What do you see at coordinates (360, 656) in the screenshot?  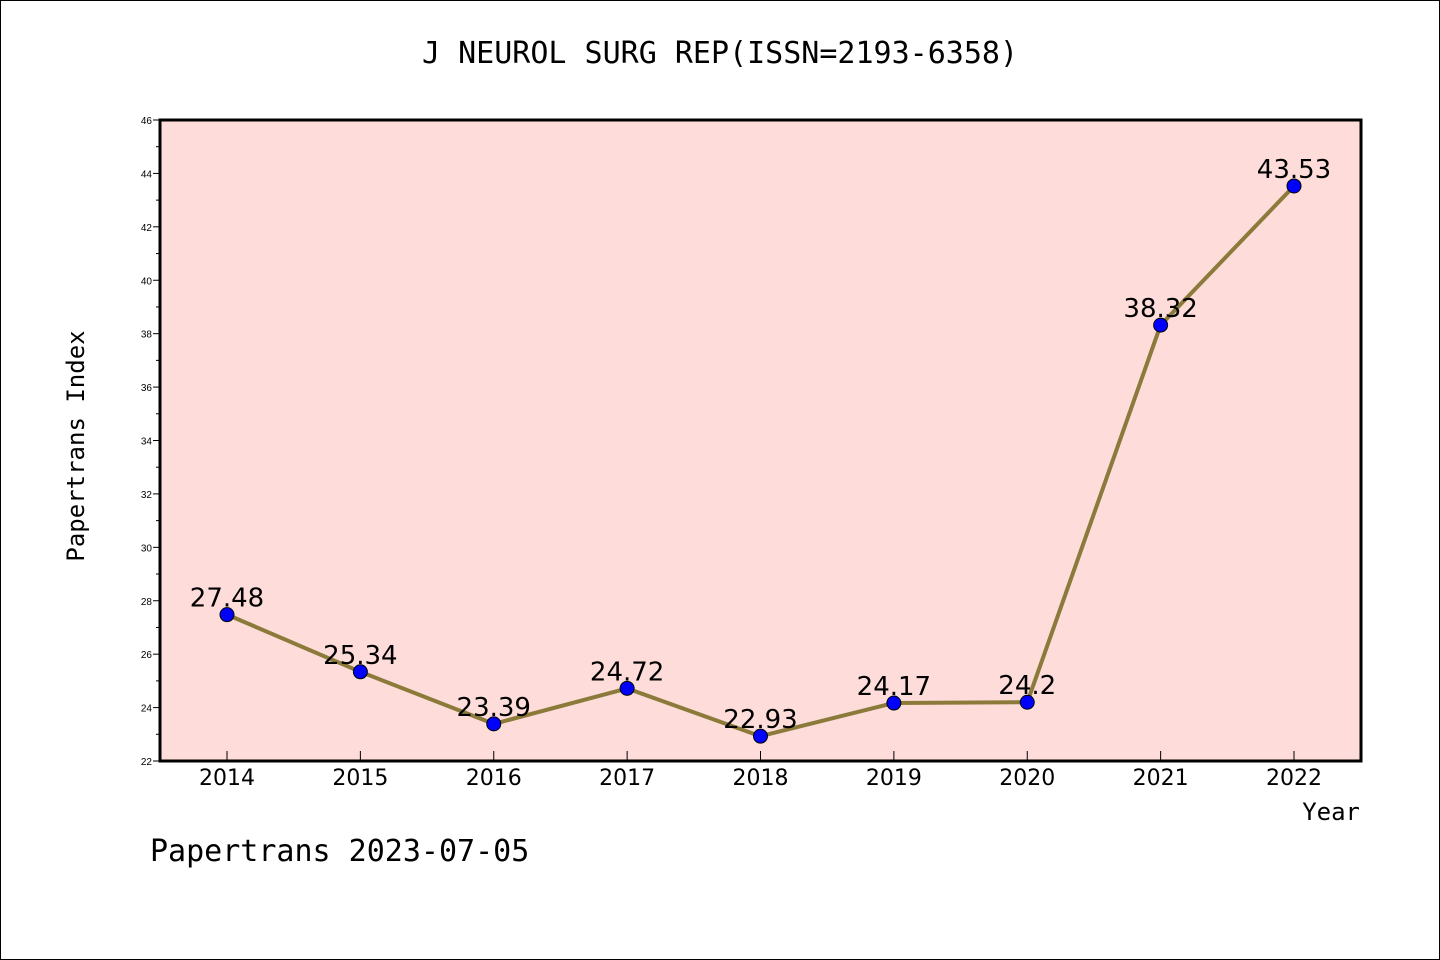 I see `data-label: 25.34` at bounding box center [360, 656].